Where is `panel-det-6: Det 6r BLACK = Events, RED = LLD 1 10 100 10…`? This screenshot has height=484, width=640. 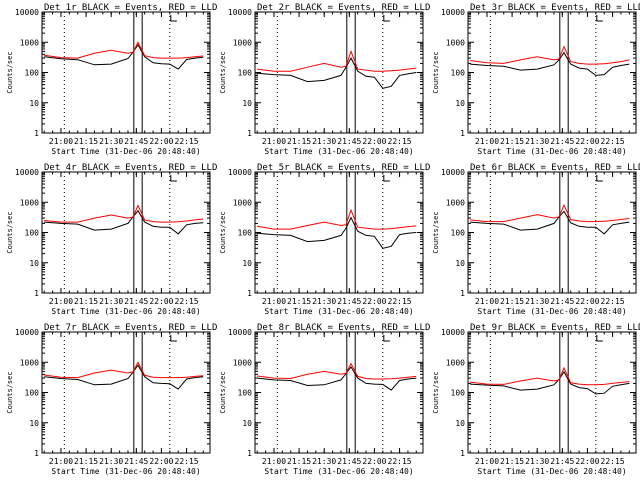 panel-det-6: Det 6r BLACK = Events, RED = LLD 1 10 100 10… is located at coordinates (536, 239).